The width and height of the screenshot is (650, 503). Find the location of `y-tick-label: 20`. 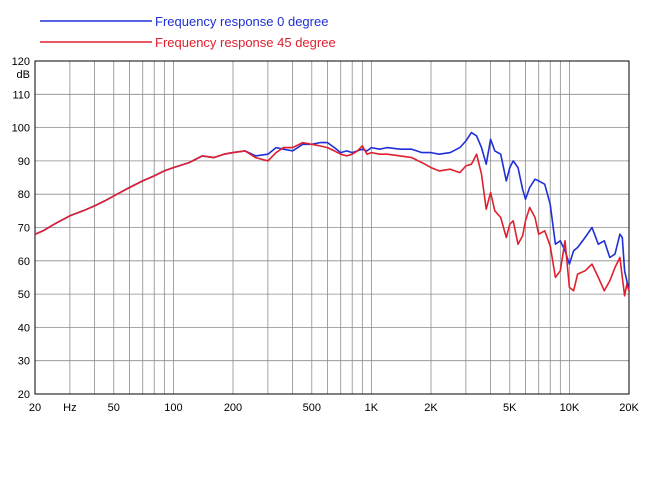

y-tick-label: 20 is located at coordinates (24, 395).